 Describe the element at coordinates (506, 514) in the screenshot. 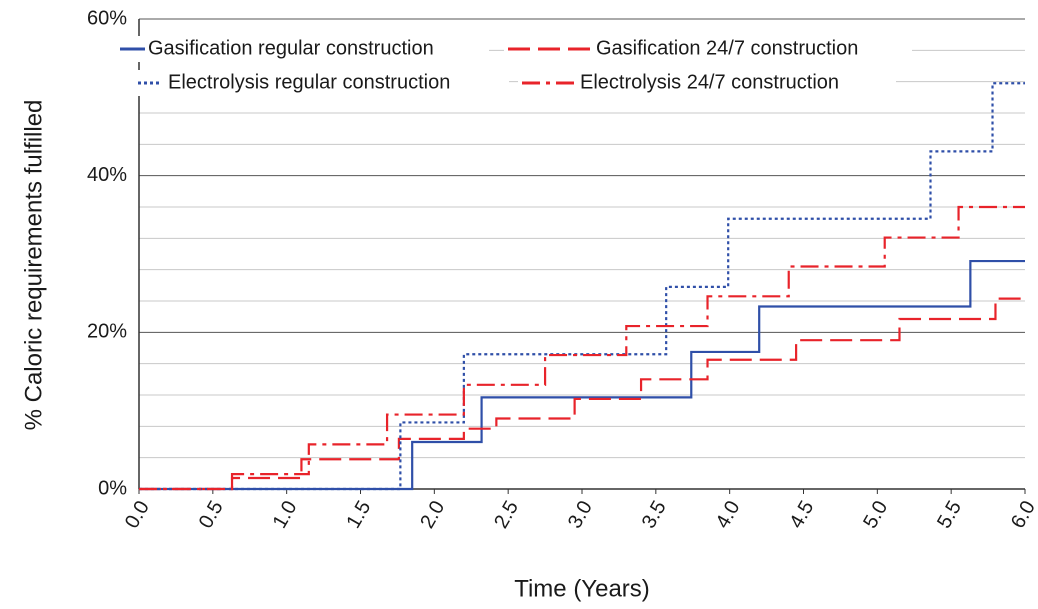

I see `x-tick-label: 2.5` at that location.